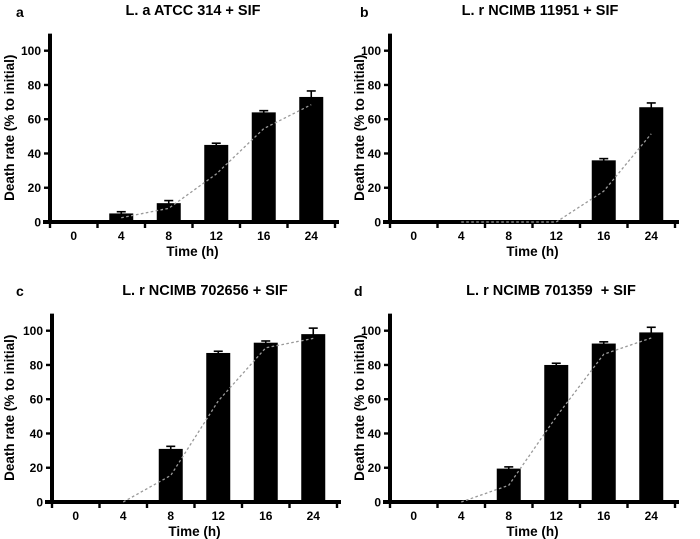 The height and width of the screenshot is (539, 700). What do you see at coordinates (540, 11) in the screenshot?
I see `panel-title-b: L. r NCIMB 11951 + SIF` at bounding box center [540, 11].